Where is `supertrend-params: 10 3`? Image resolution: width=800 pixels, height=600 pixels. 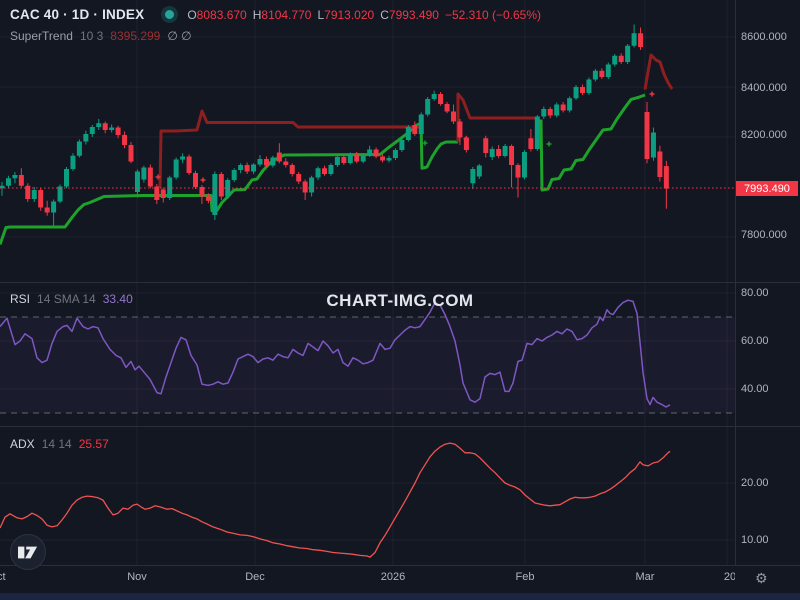
supertrend-params: 10 3 is located at coordinates (91, 36).